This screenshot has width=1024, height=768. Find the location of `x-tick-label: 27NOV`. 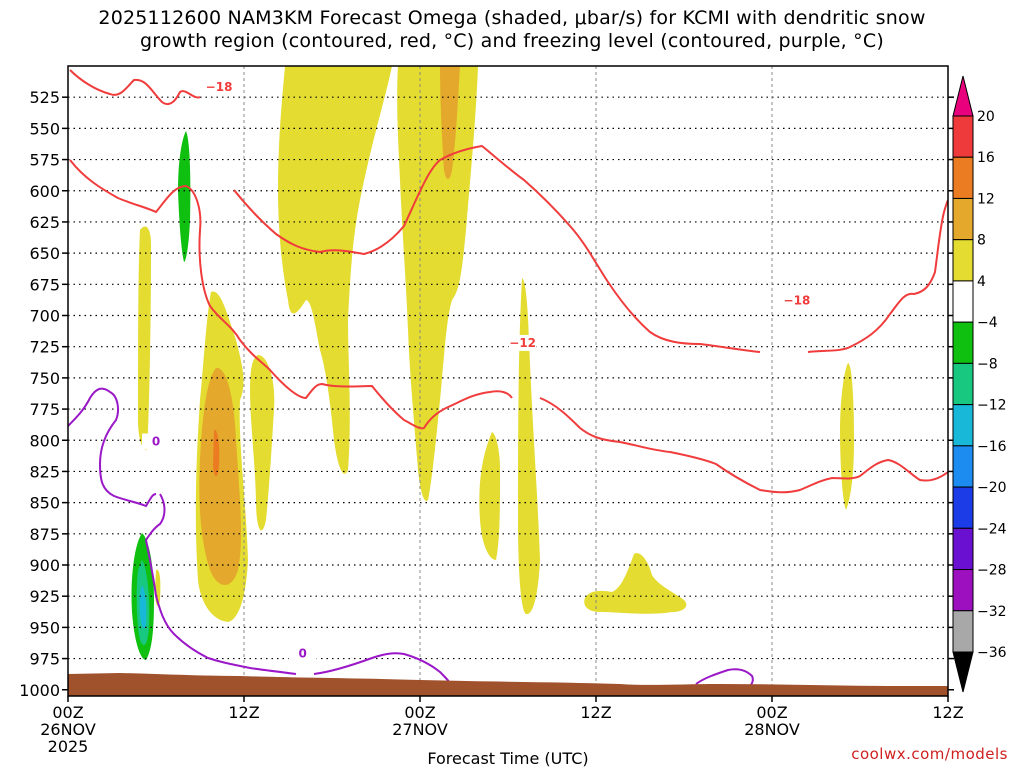

x-tick-label: 27NOV is located at coordinates (420, 729).